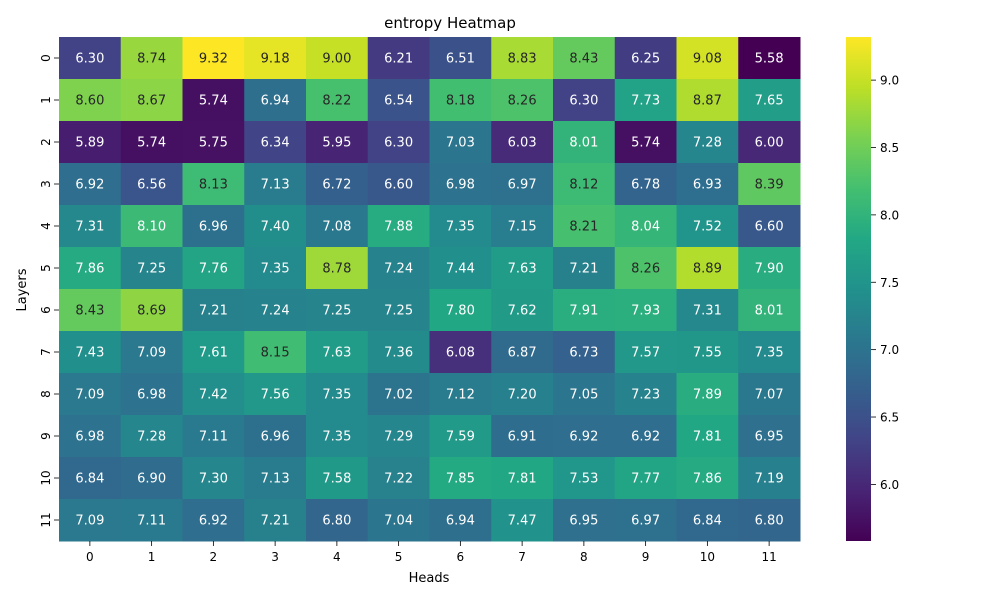  What do you see at coordinates (769, 269) in the screenshot?
I see `cell-value-label: 7.90` at bounding box center [769, 269].